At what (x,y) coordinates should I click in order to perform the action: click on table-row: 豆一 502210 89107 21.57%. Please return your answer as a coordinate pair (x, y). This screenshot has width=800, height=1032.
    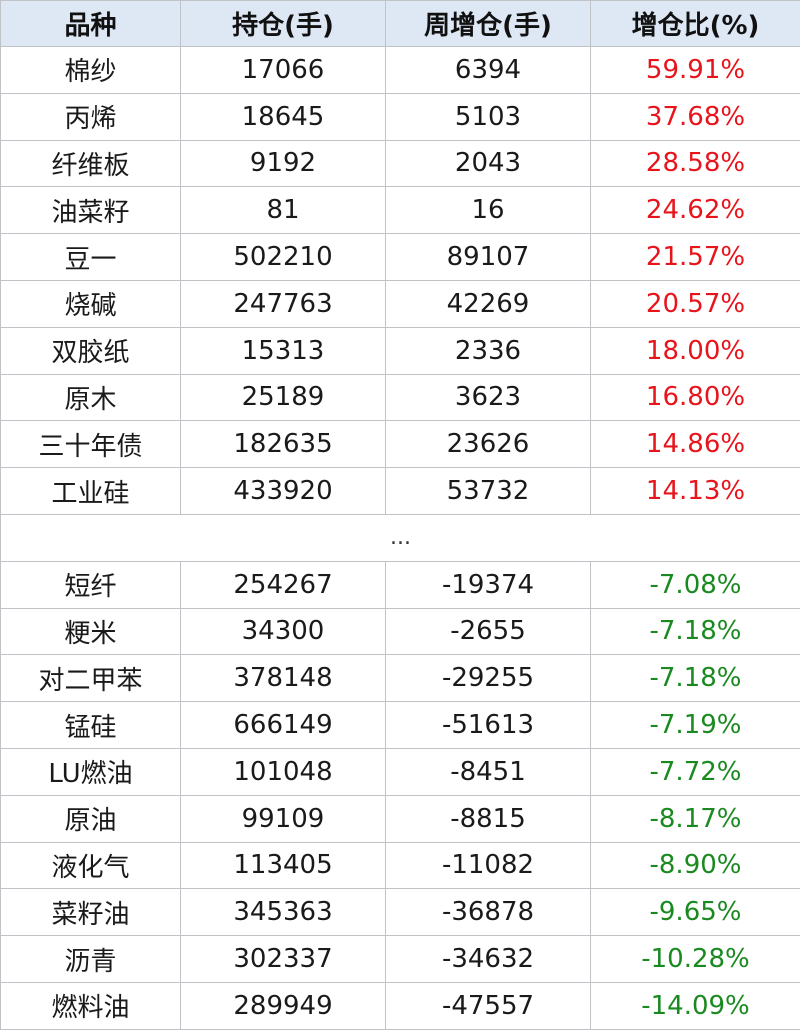
    Looking at the image, I should click on (400, 257).